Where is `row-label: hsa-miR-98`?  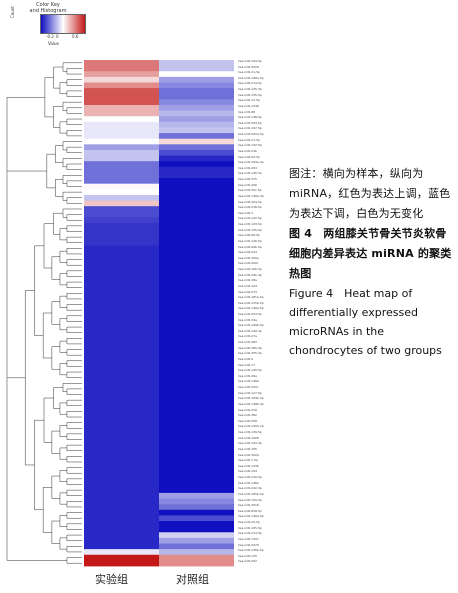
row-label: hsa-miR-98 is located at coordinates (247, 111).